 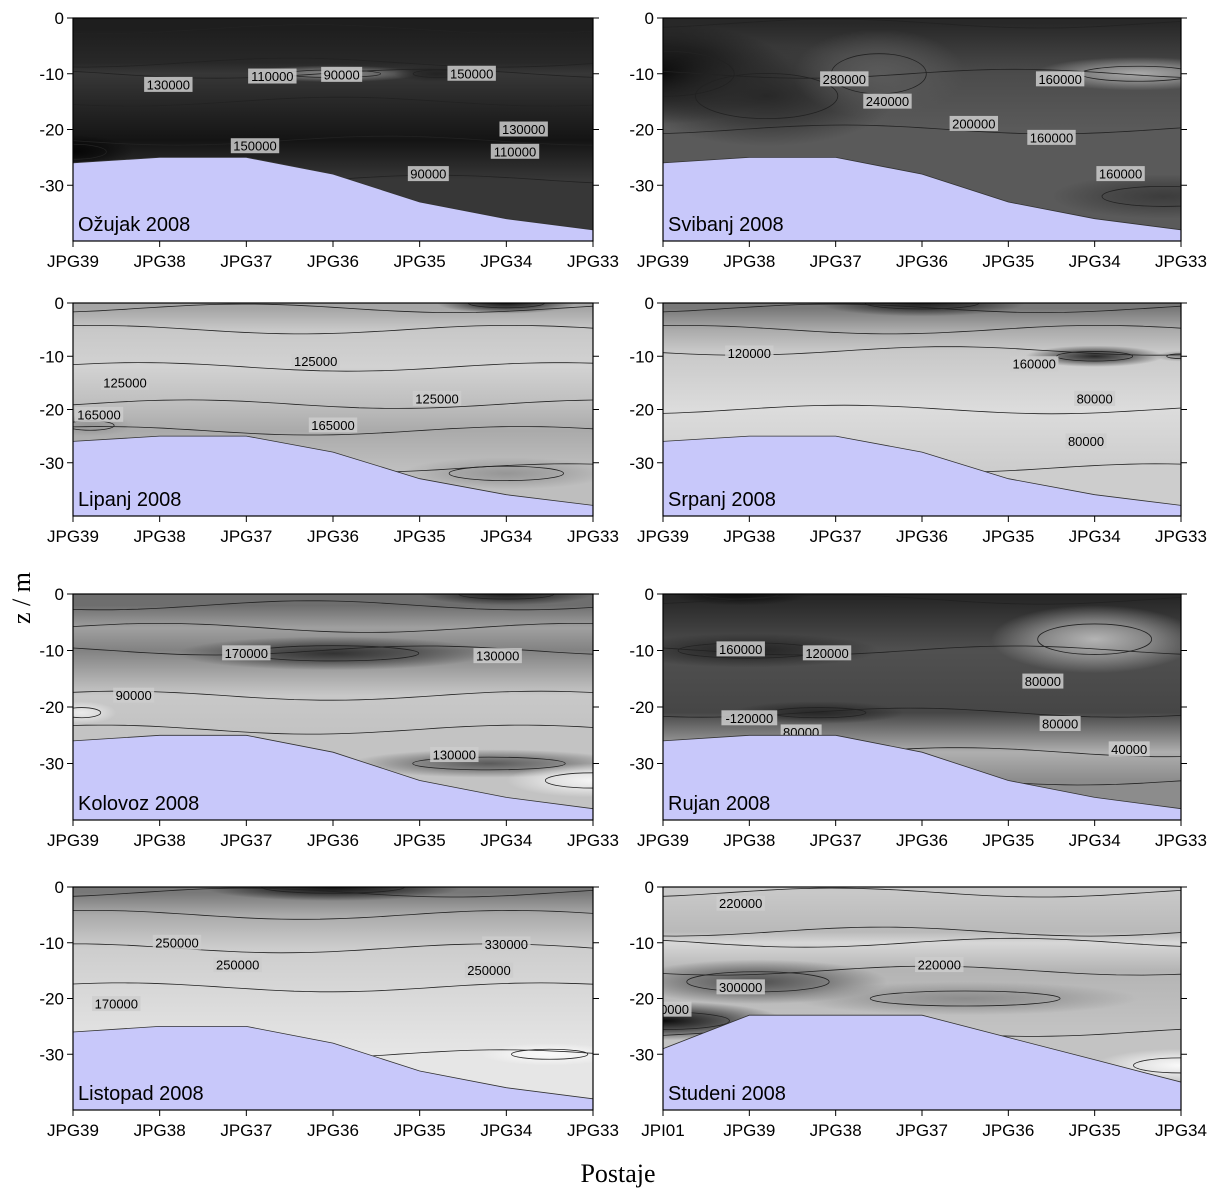 I want to click on contour-labels: 170000 130000 90000 130000, so click(x=317, y=704).